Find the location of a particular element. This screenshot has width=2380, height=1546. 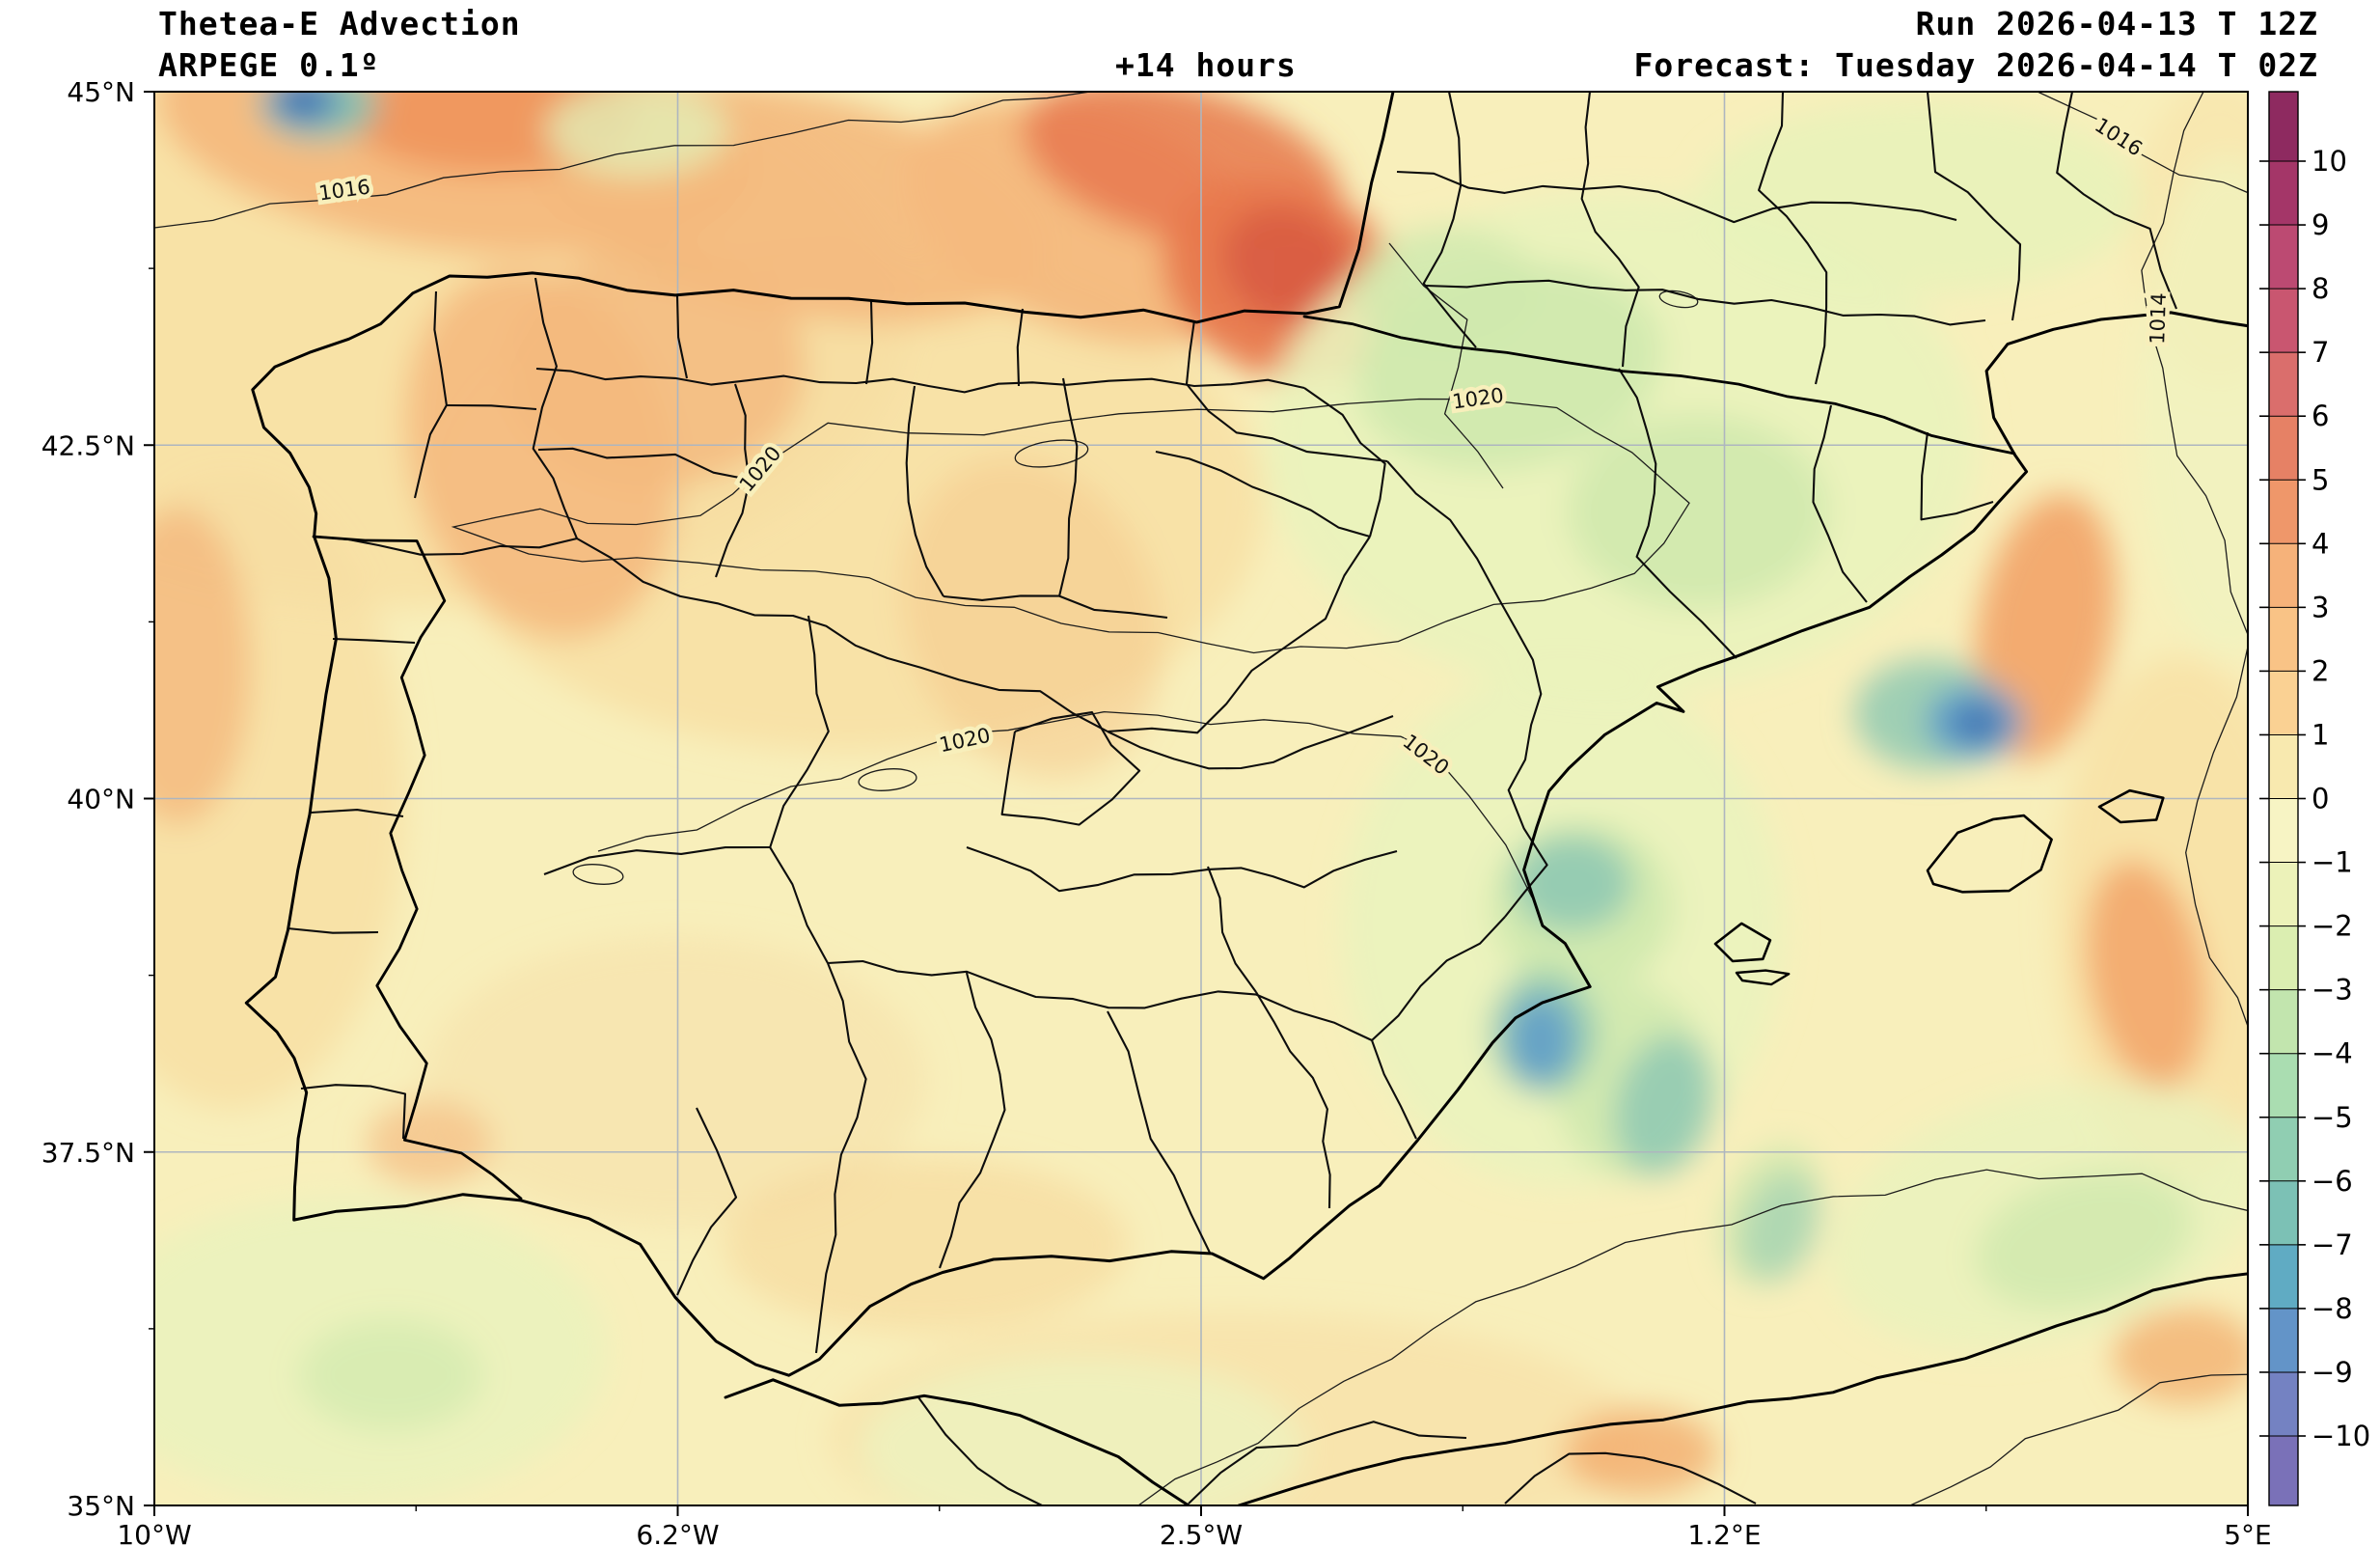

run-label: Run 2026-04-13 T 12Z is located at coordinates (2116, 24).